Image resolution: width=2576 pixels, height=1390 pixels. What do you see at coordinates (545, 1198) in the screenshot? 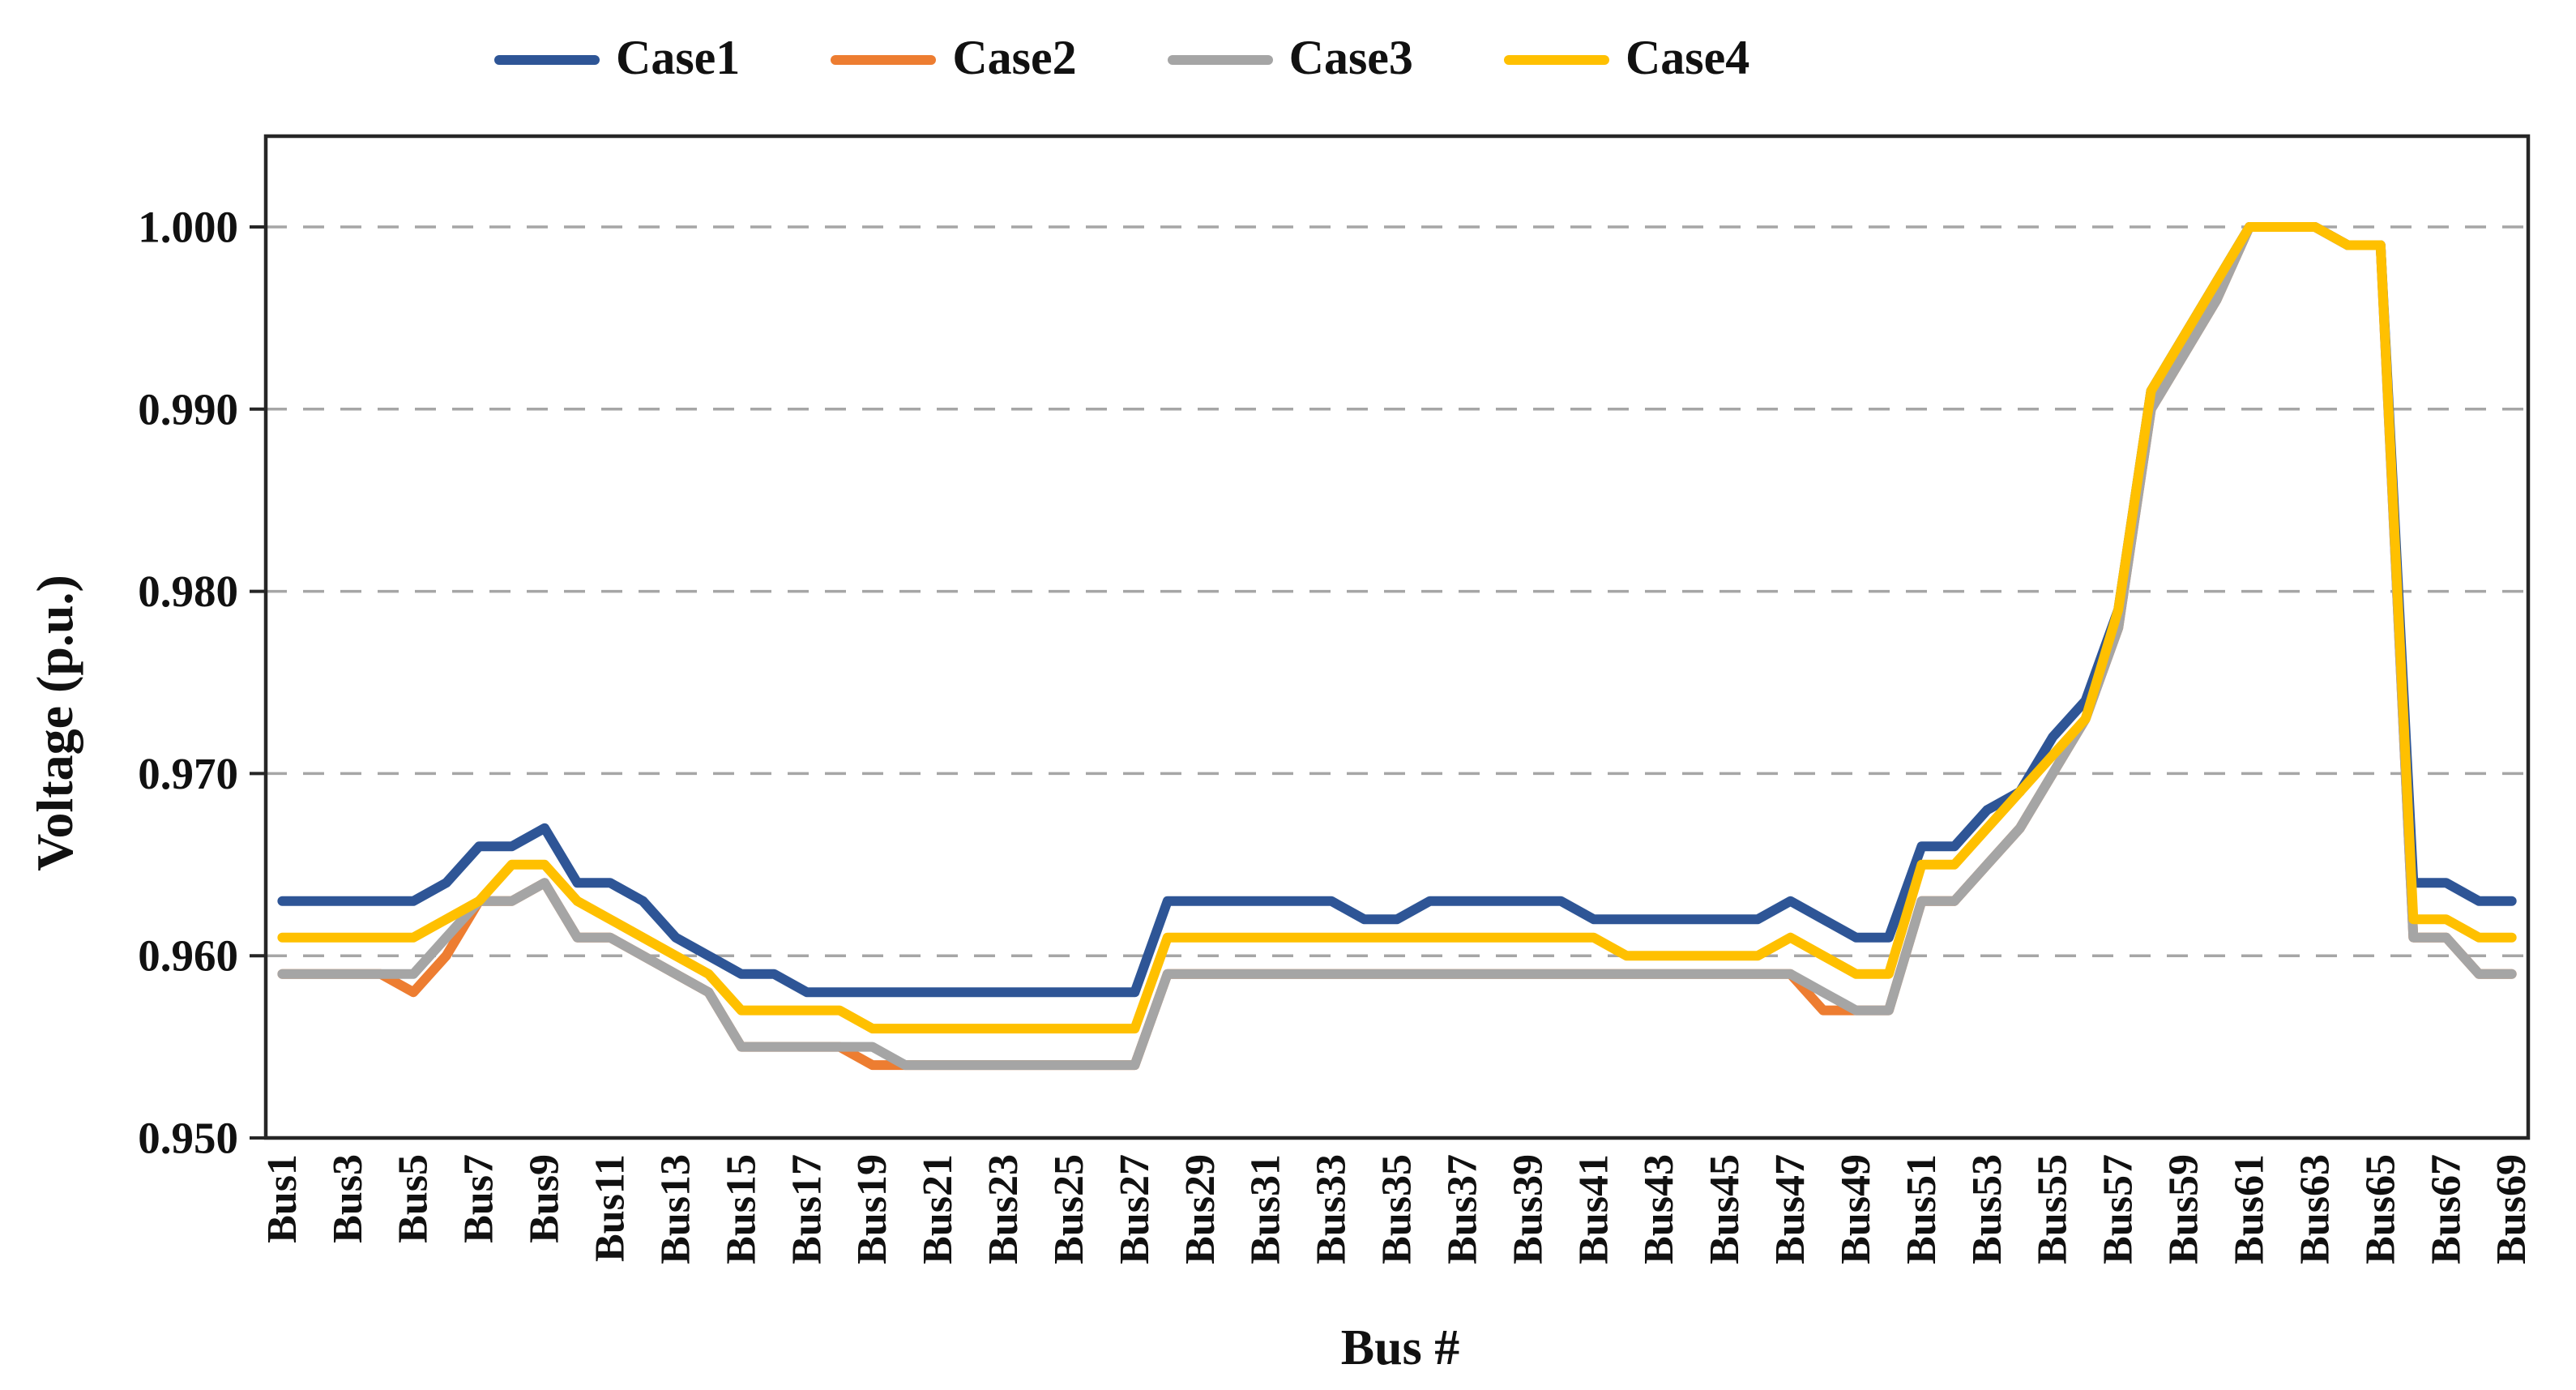
I see `x-tick-label-Bus9: Bus9` at bounding box center [545, 1198].